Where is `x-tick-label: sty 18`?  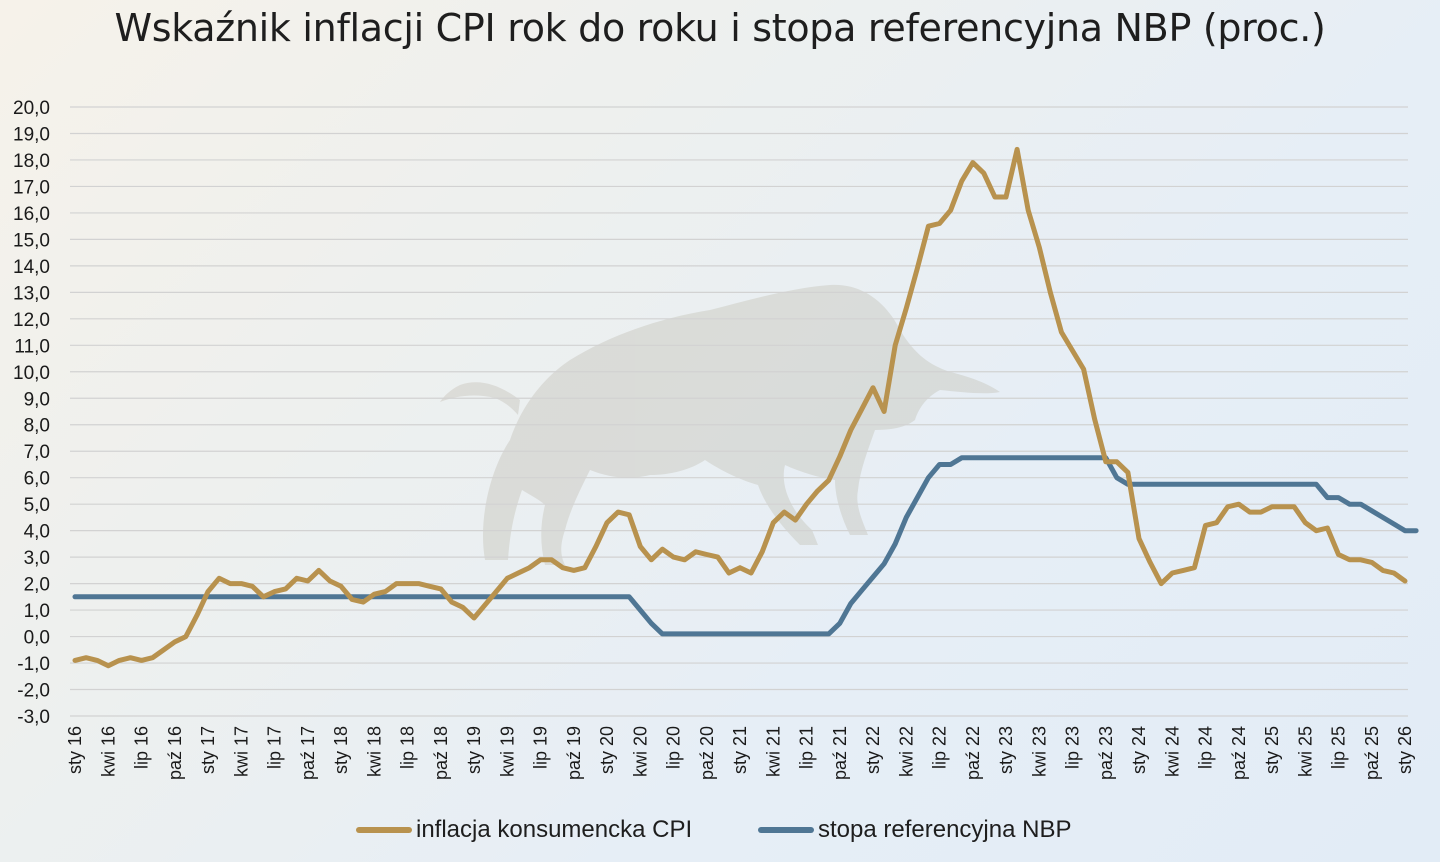
x-tick-label: sty 18 is located at coordinates (341, 750).